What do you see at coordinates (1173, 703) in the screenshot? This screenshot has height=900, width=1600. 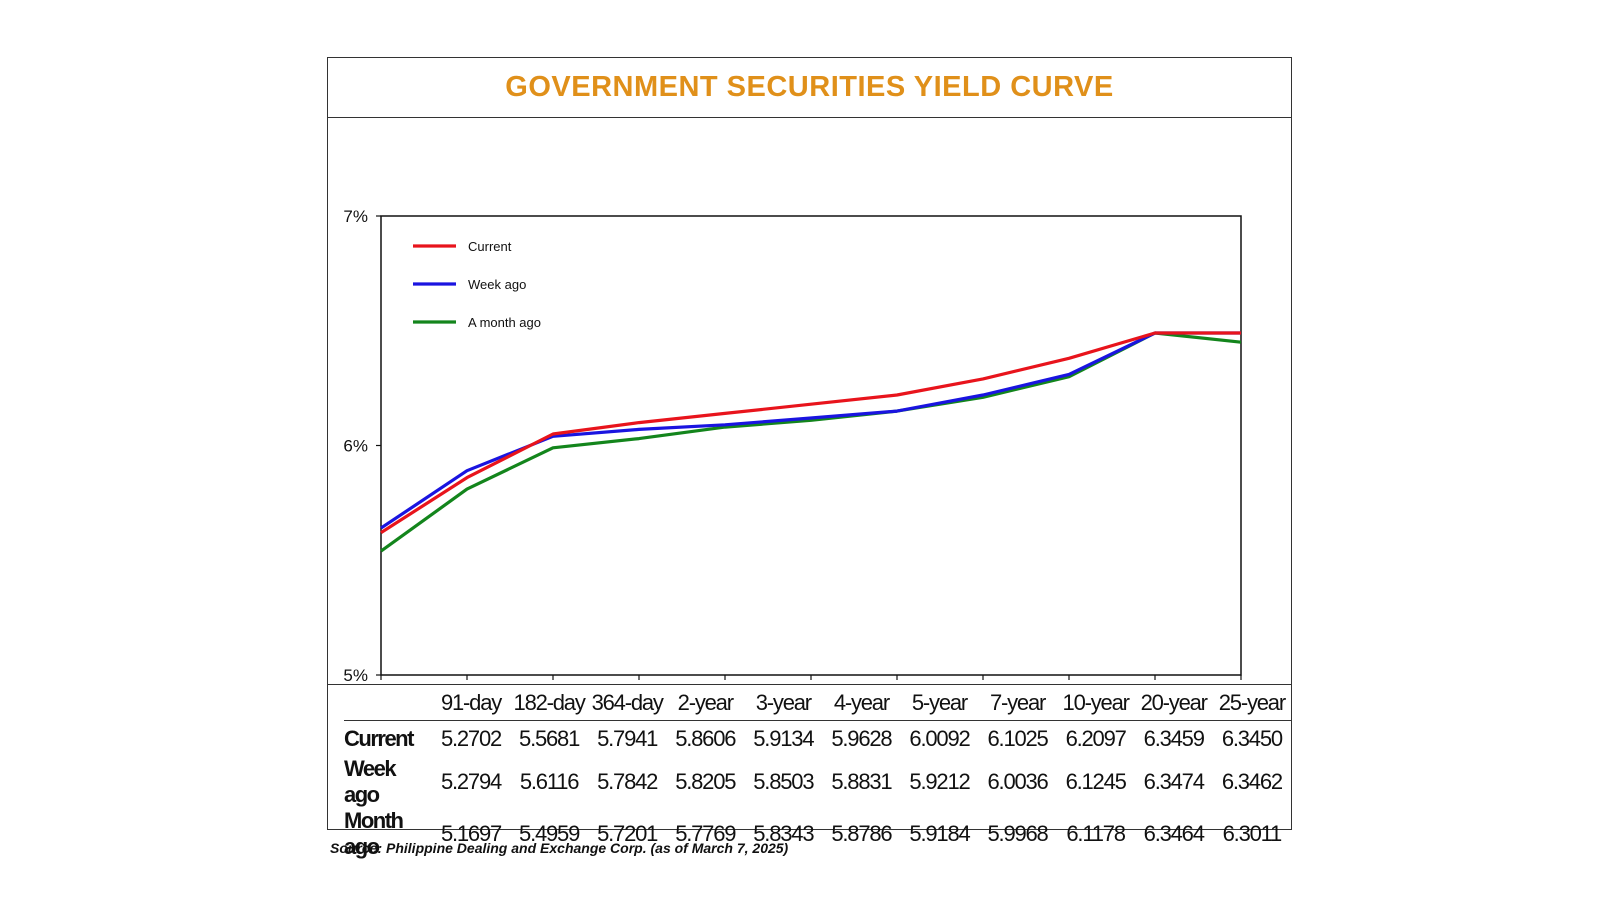 I see `table-column-header: 20-year` at bounding box center [1173, 703].